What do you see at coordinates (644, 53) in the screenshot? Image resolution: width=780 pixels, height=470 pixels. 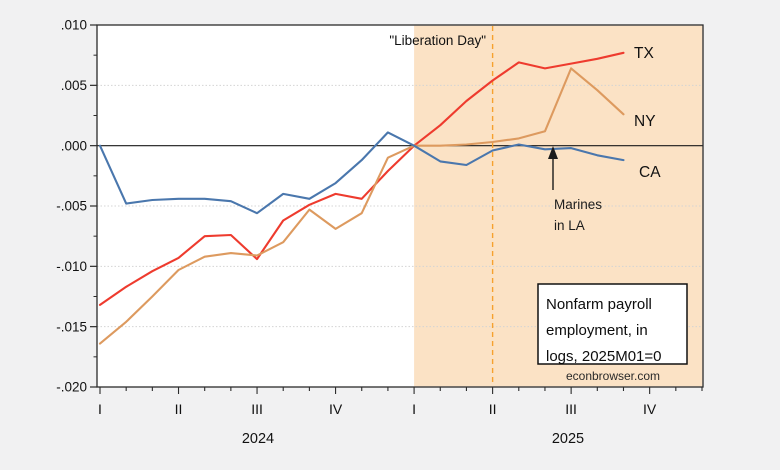 I see `series-label-tx: TX` at bounding box center [644, 53].